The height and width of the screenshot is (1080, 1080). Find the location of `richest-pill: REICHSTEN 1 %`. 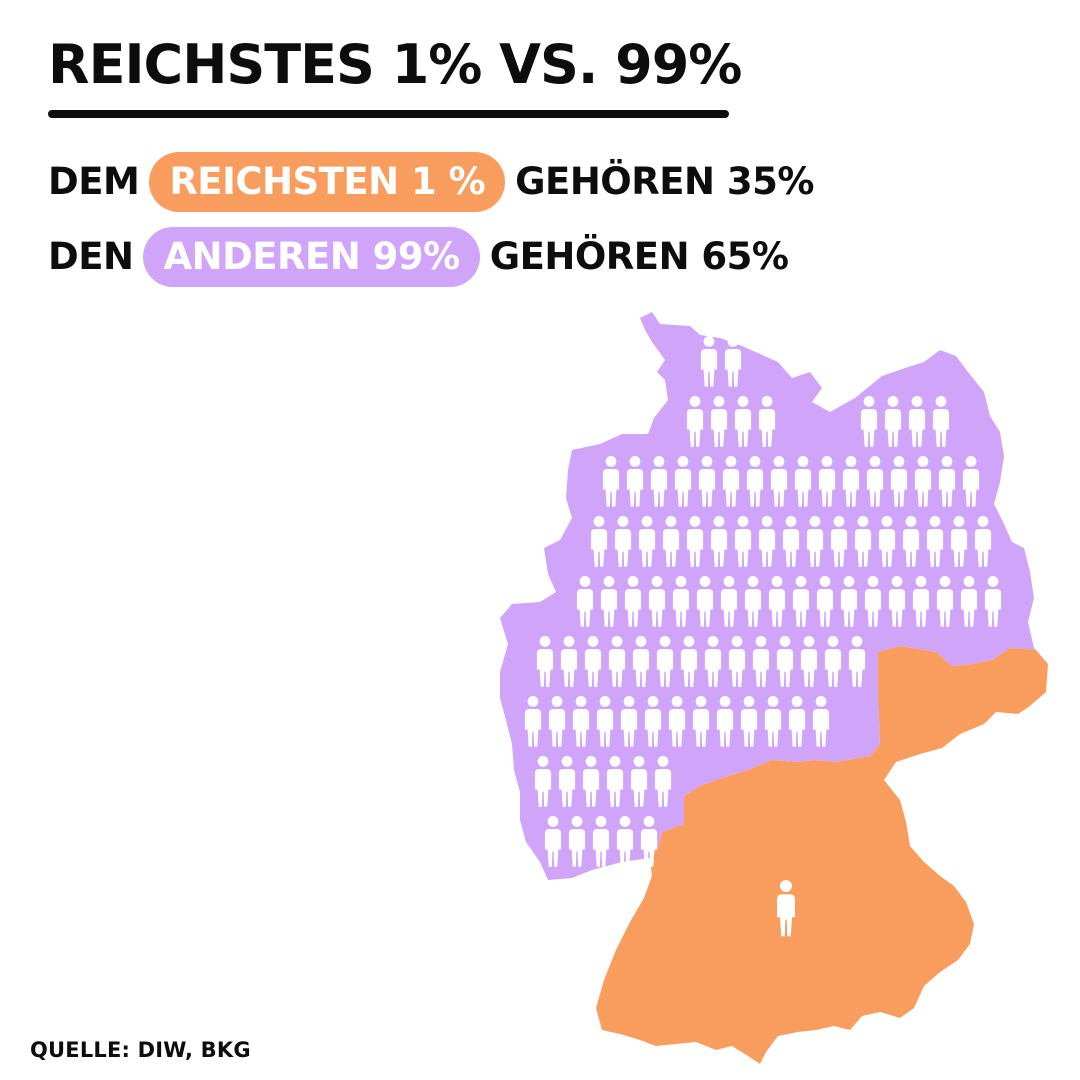

richest-pill: REICHSTEN 1 % is located at coordinates (327, 182).